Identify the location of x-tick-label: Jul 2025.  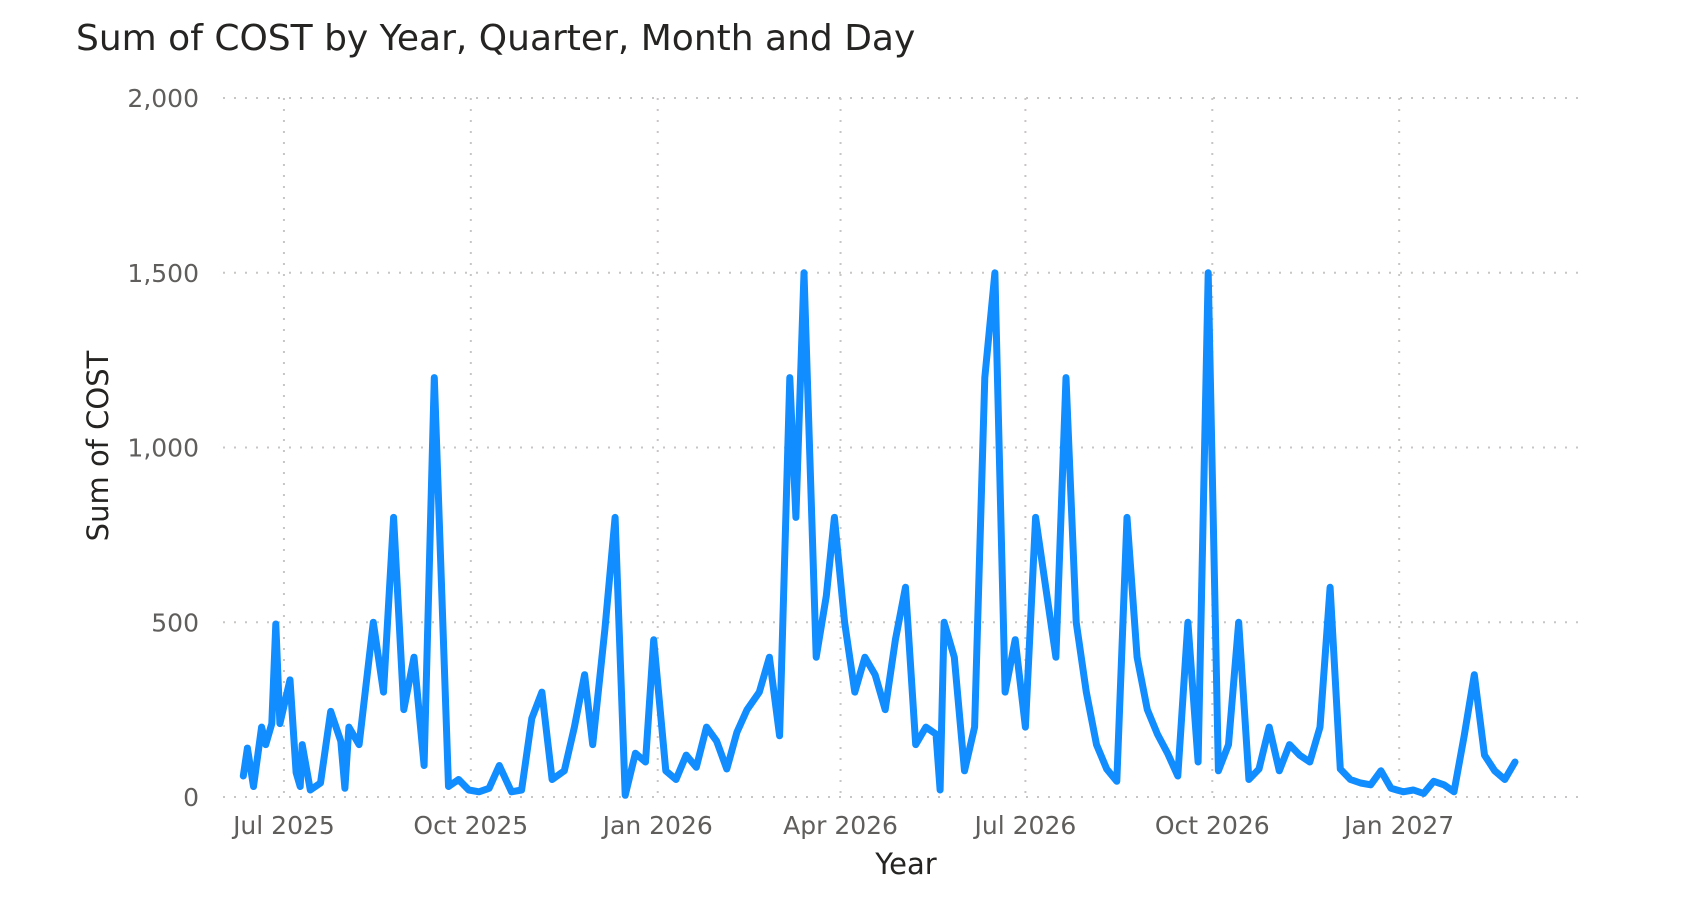
(283, 825).